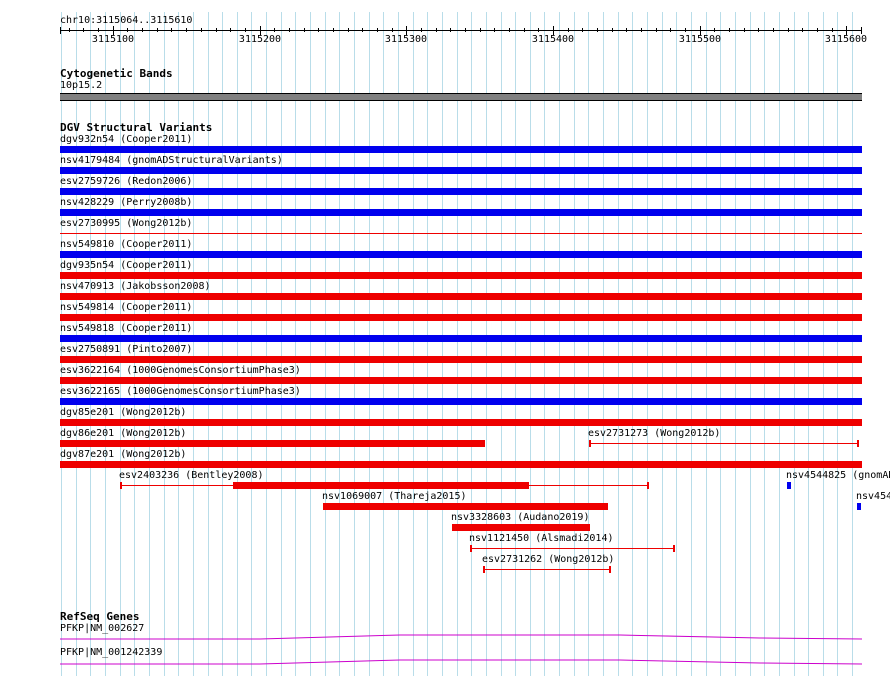 Image resolution: width=890 pixels, height=676 pixels. Describe the element at coordinates (724, 443) in the screenshot. I see `variant-esv2731273` at that location.